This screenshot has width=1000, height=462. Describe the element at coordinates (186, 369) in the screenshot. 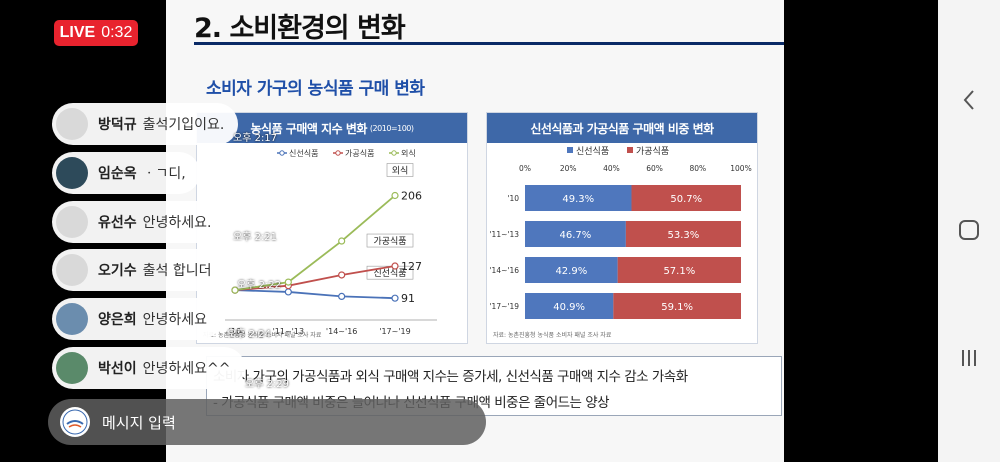

I see `chat-text: 안녕하세요^^` at that location.